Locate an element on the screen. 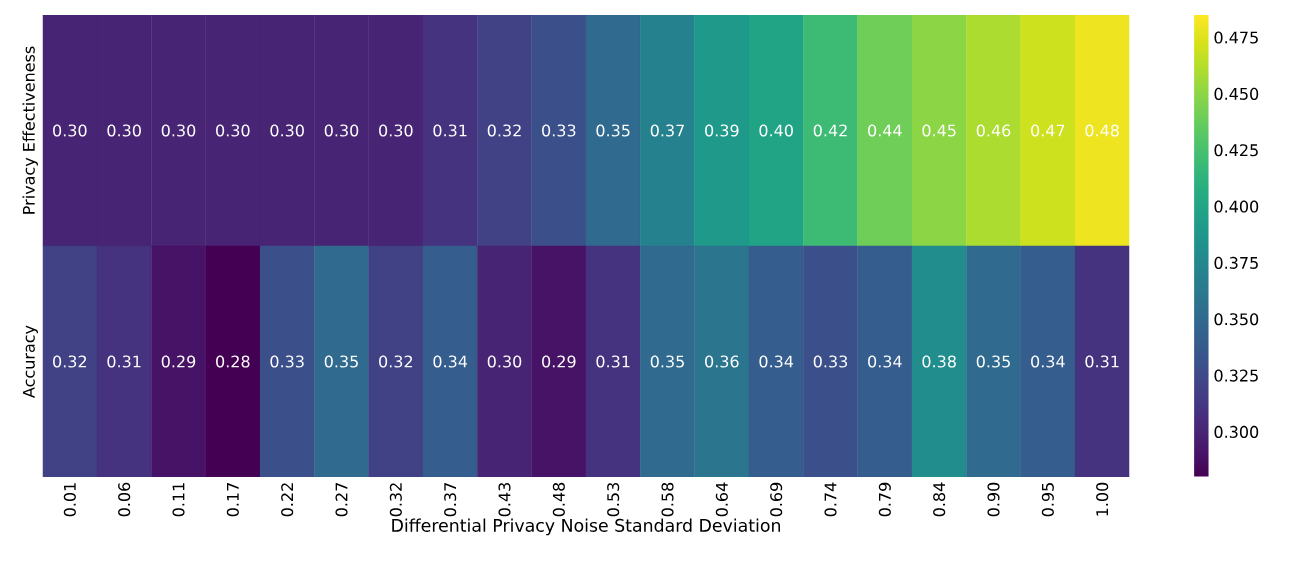 The height and width of the screenshot is (578, 1305). x-axis-title: Differential Privacy Noise Standard Deviation is located at coordinates (586, 527).